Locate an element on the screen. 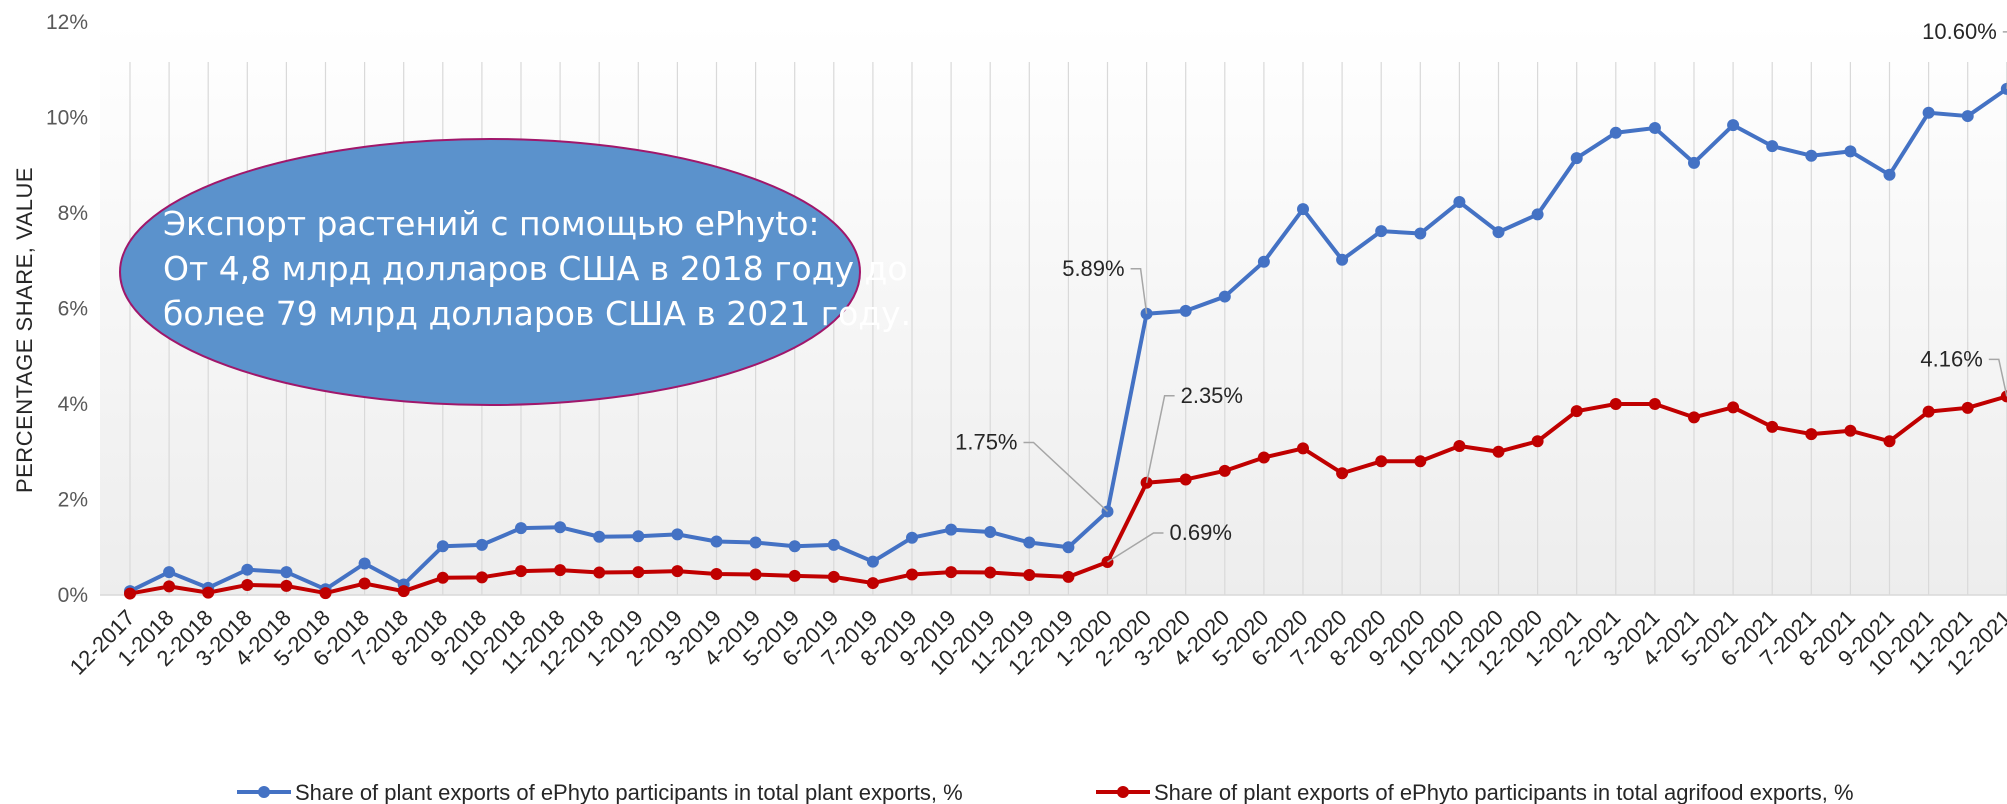  y-tick-label: 8% is located at coordinates (73, 213).